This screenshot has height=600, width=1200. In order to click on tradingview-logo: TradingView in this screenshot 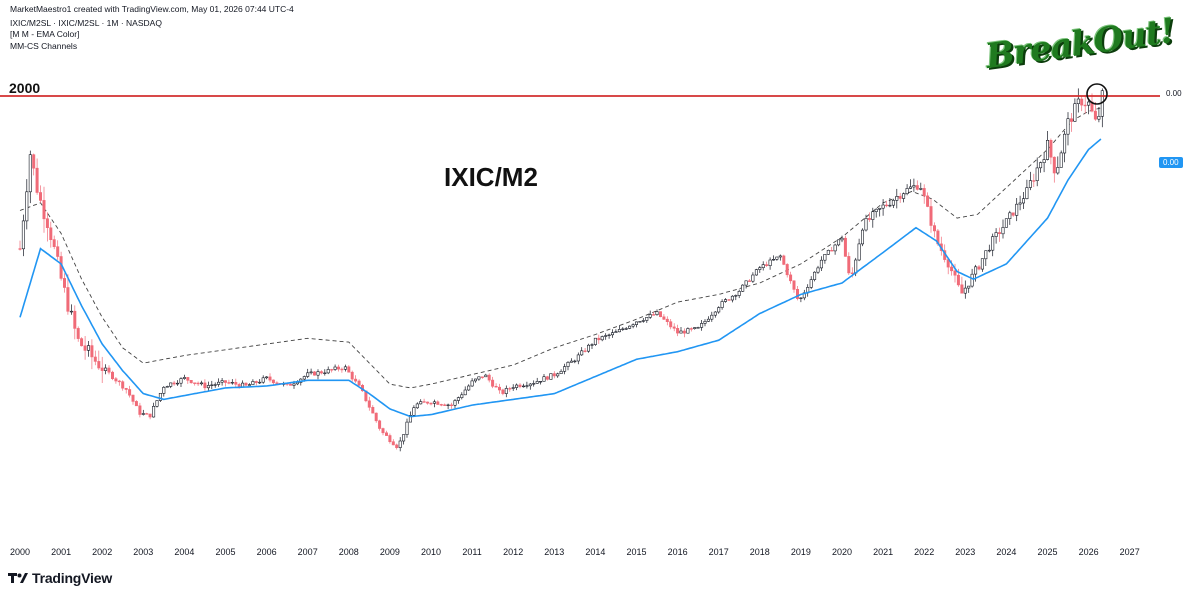, I will do `click(60, 578)`.